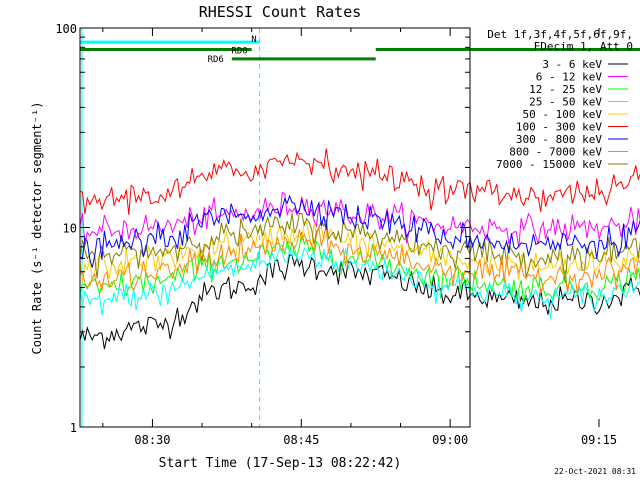  What do you see at coordinates (559, 139) in the screenshot?
I see `legend-label-6: 300 - 800 keV` at bounding box center [559, 139].